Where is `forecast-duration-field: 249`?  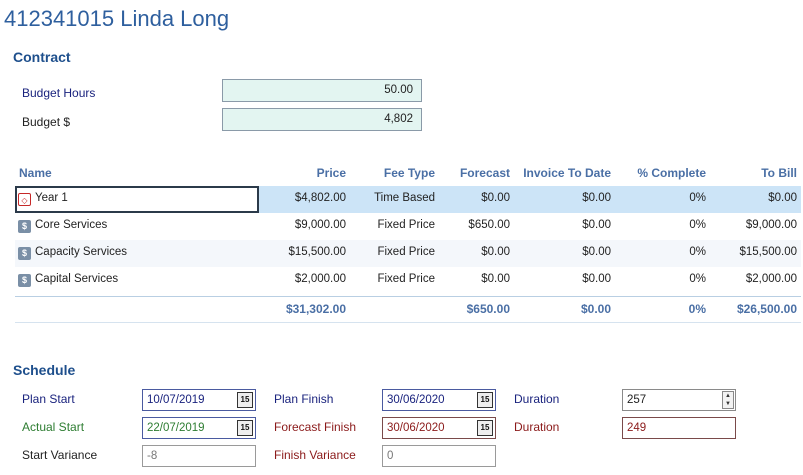 forecast-duration-field: 249 is located at coordinates (679, 428).